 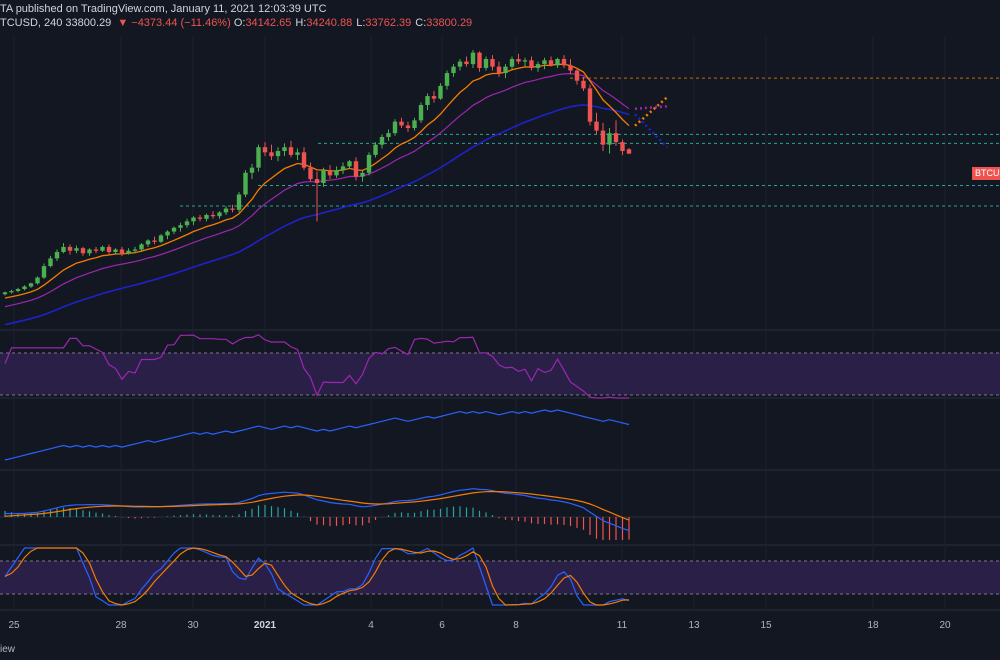 What do you see at coordinates (500, 577) in the screenshot?
I see `stoch-band` at bounding box center [500, 577].